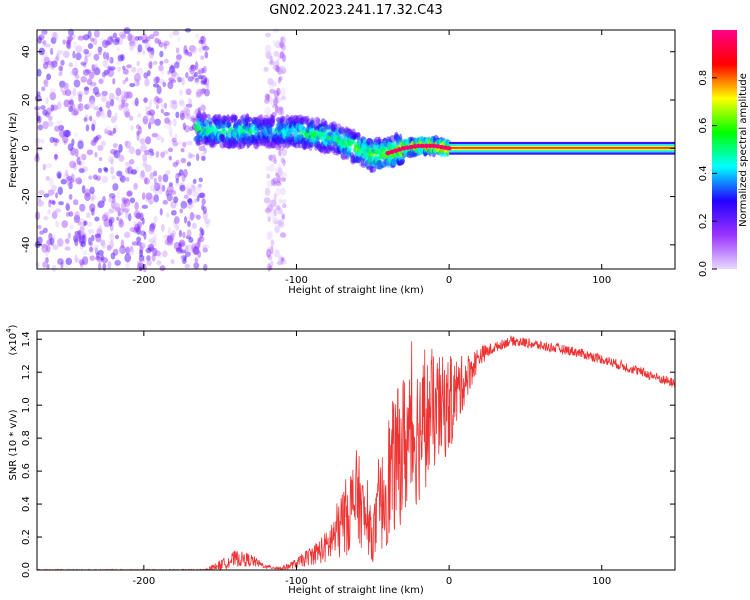  What do you see at coordinates (403, 161) in the screenshot?
I see `signal-cell` at bounding box center [403, 161].